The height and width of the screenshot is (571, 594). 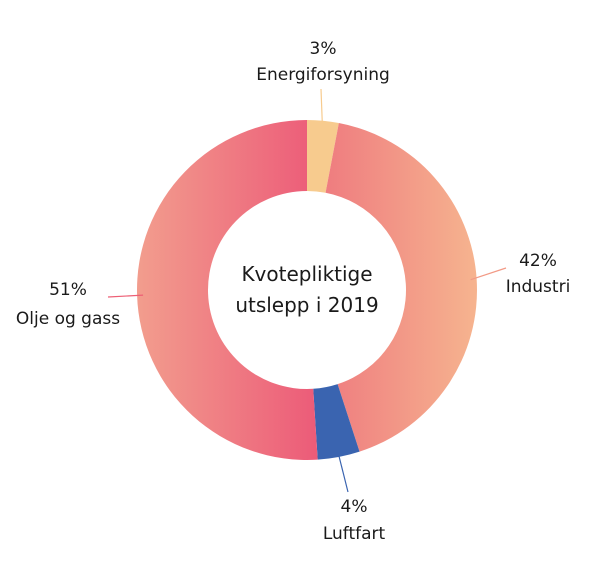 What do you see at coordinates (322, 107) in the screenshot?
I see `leader-line-energiforsyning` at bounding box center [322, 107].